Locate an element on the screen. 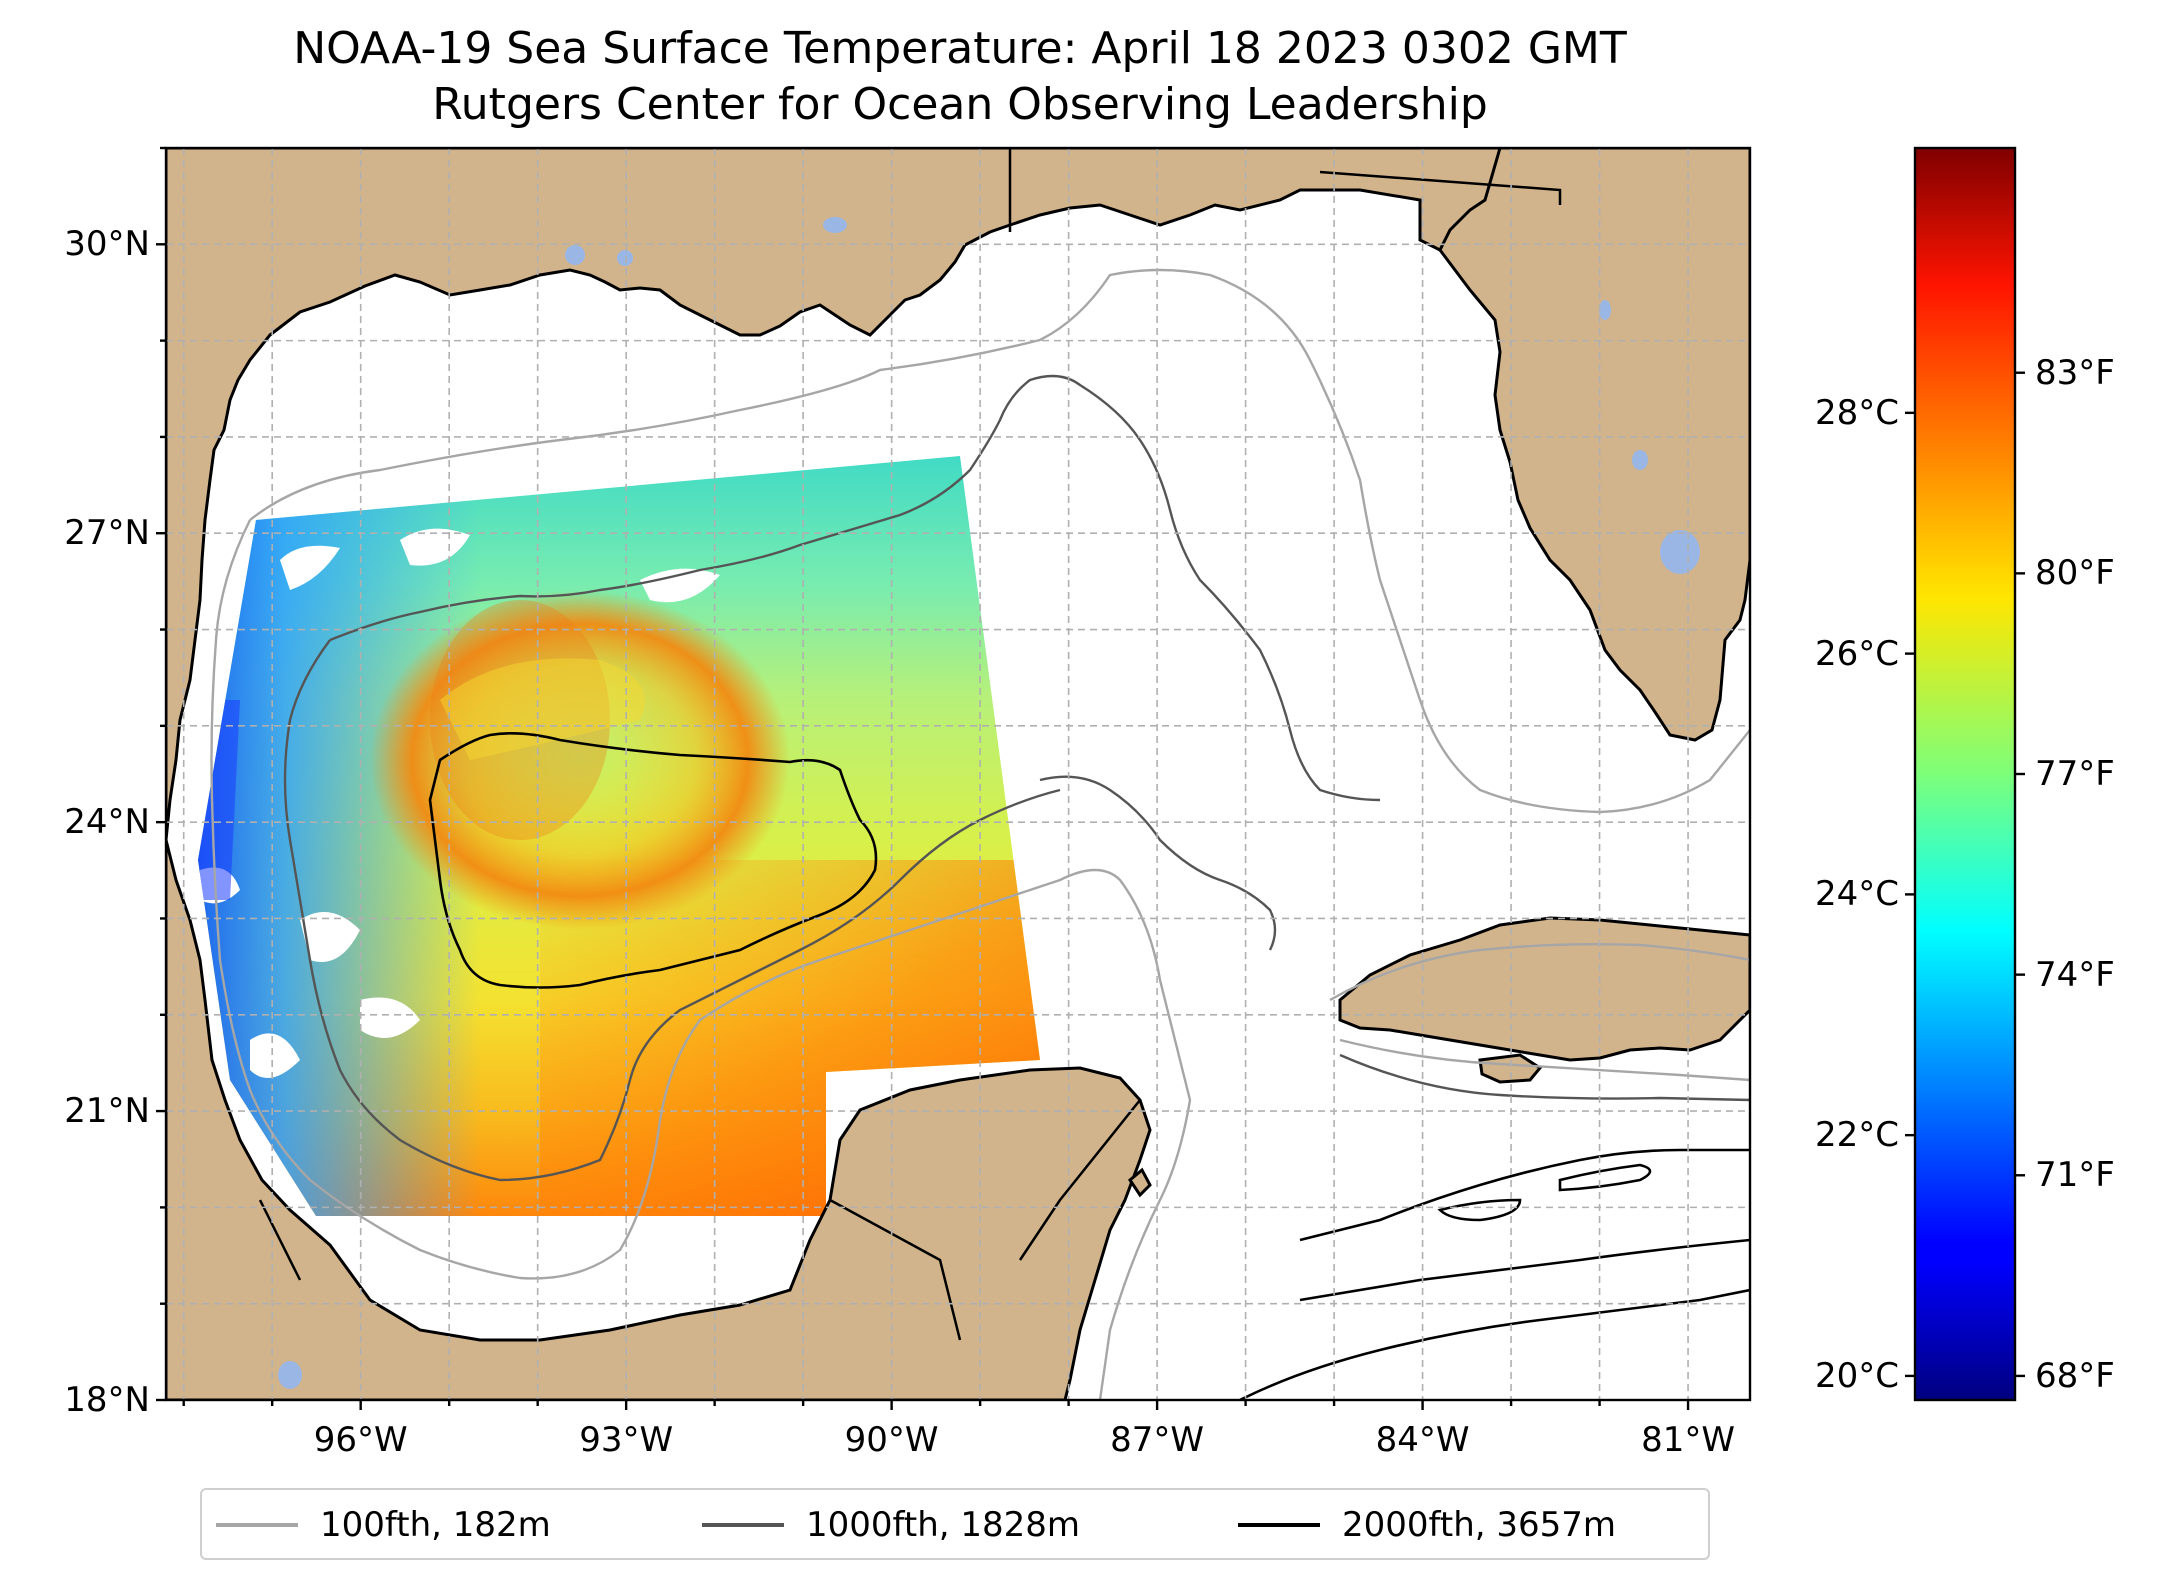  colorbar-celsius-label: 22°C is located at coordinates (1856, 1135).